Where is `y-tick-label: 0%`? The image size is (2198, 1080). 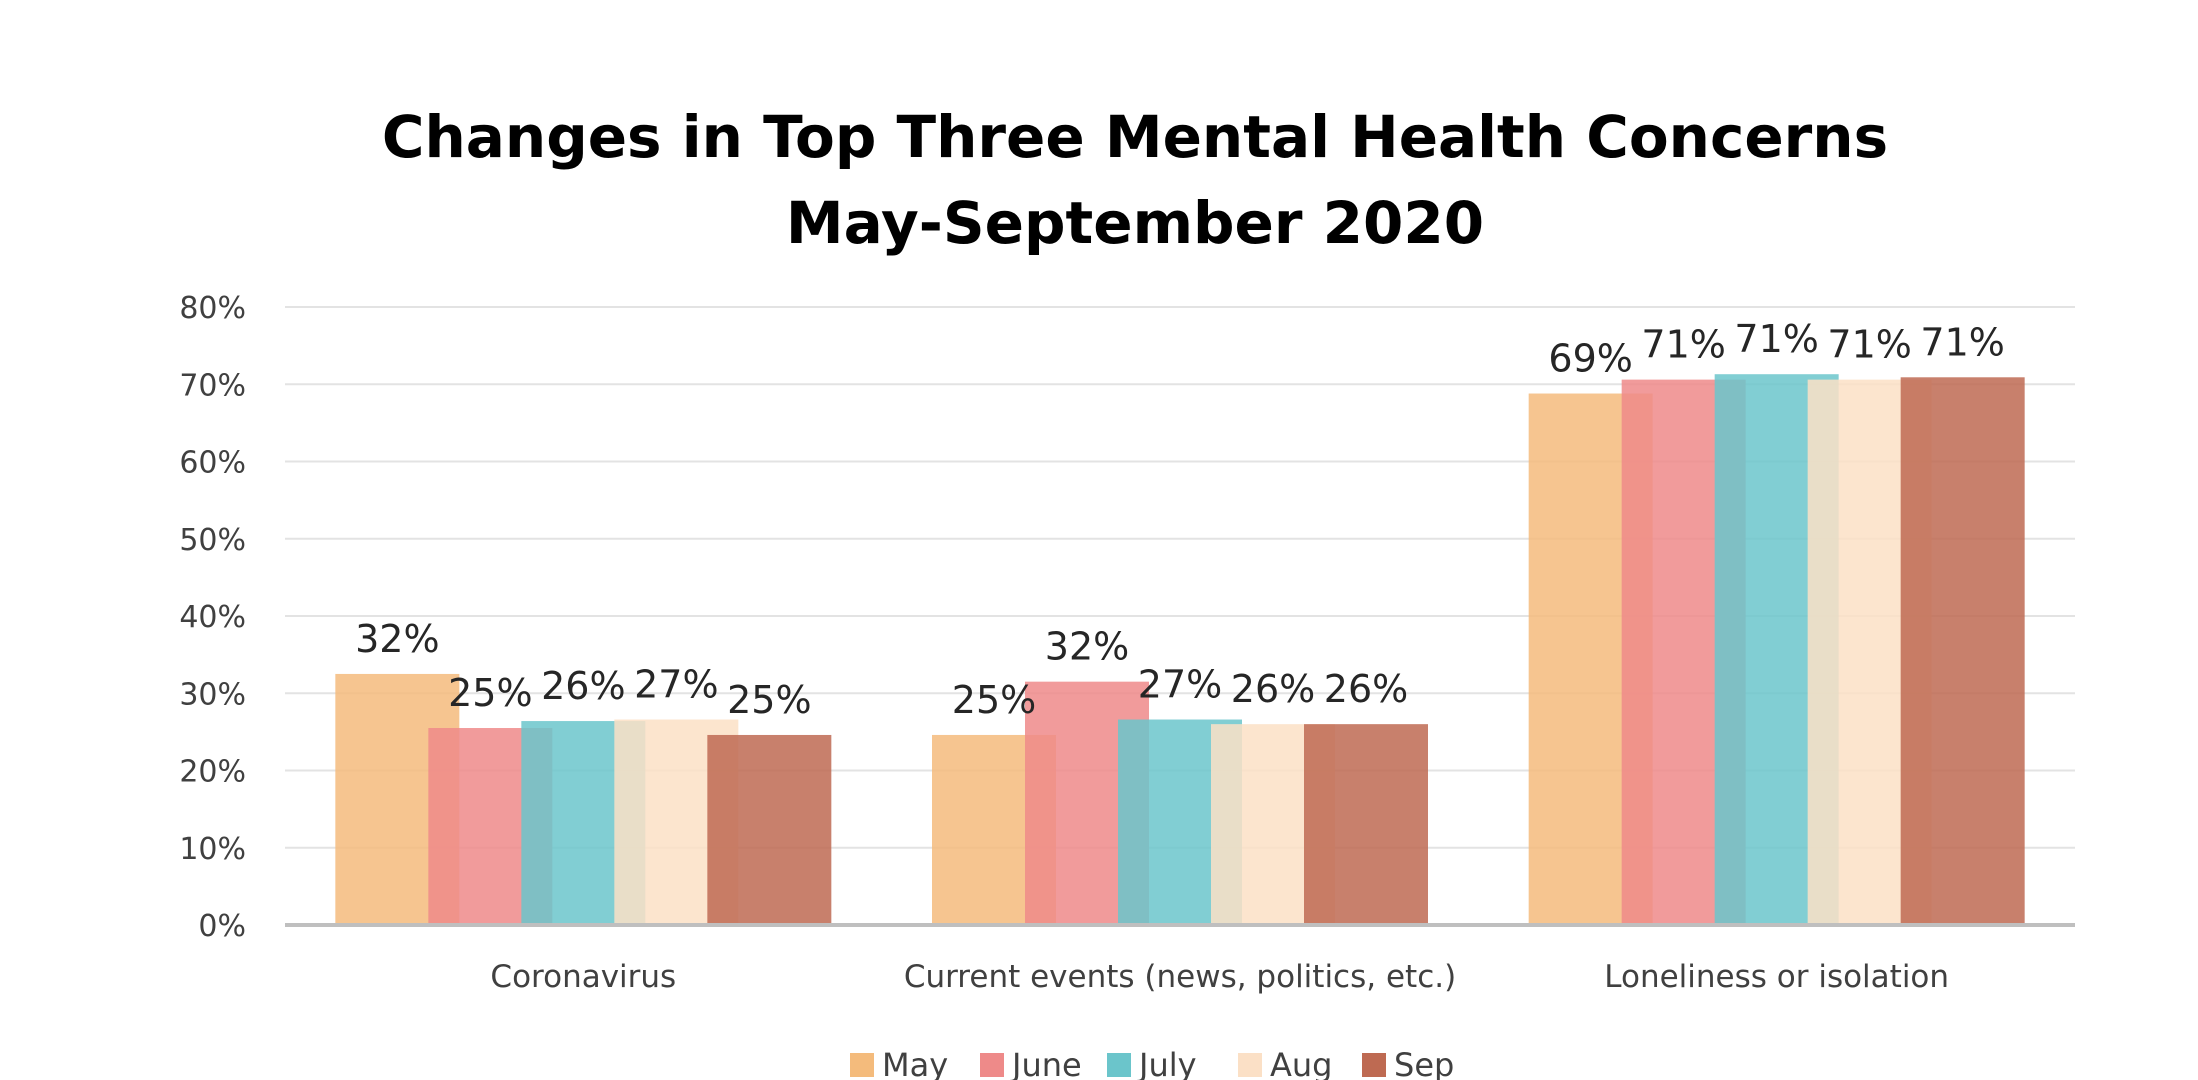
y-tick-label: 0% is located at coordinates (222, 926).